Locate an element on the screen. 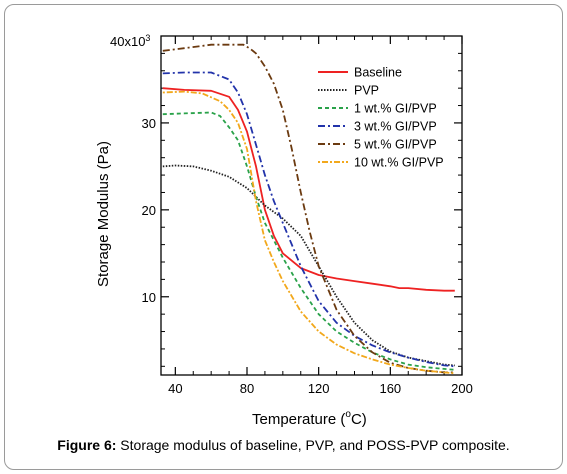 This screenshot has height=474, width=567. y-tick-label: 30 is located at coordinates (149, 123).